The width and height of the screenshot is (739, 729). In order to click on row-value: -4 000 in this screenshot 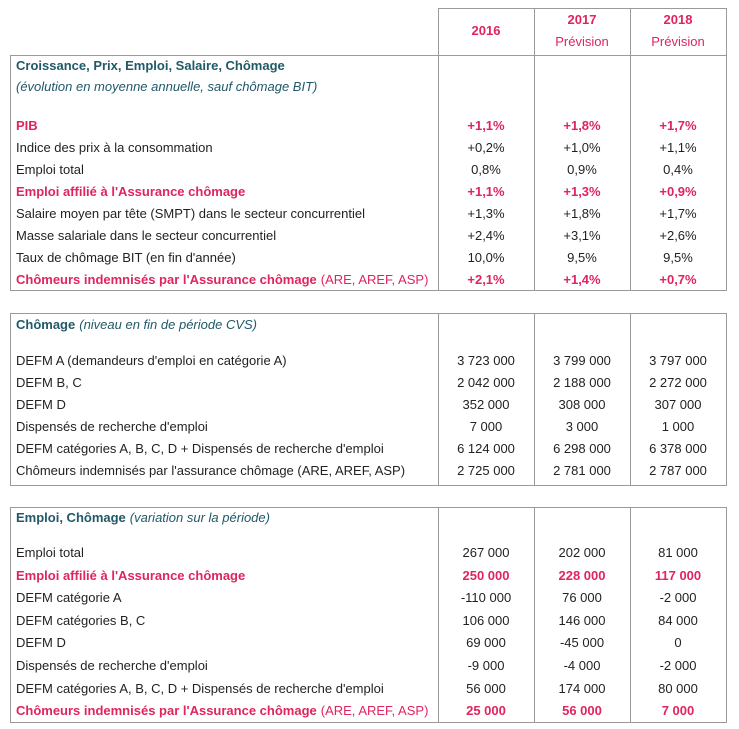, I will do `click(582, 665)`.